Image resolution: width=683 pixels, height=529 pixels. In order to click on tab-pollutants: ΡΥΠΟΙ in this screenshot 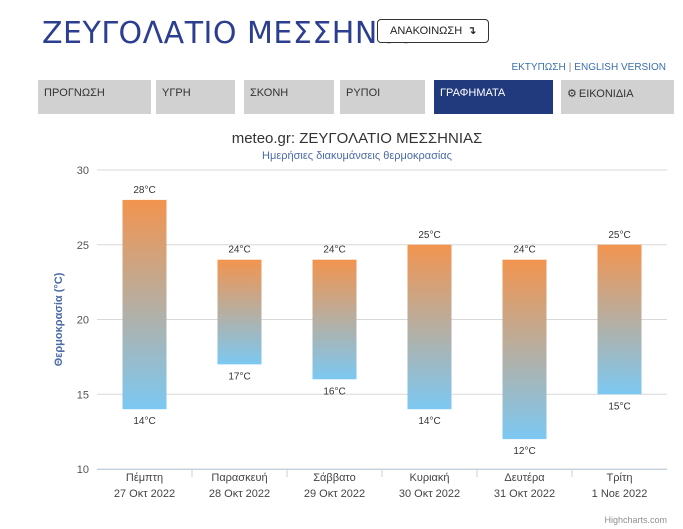, I will do `click(382, 97)`.